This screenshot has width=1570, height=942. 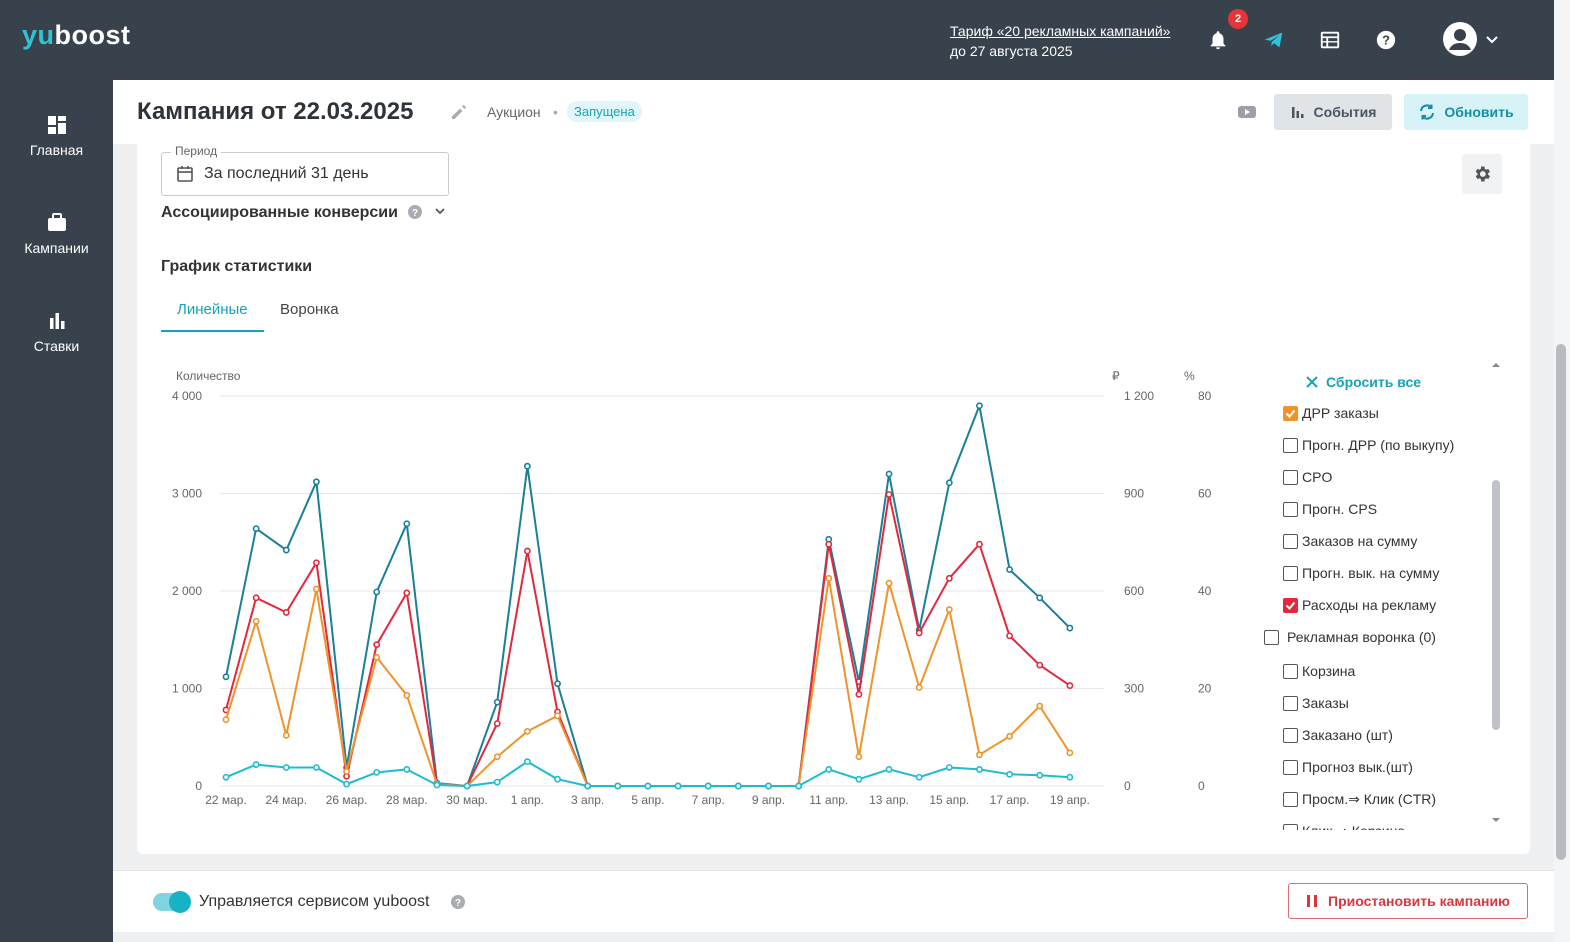 I want to click on legend-option: CPO, so click(x=1307, y=477).